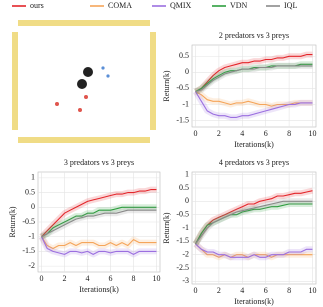  Describe the element at coordinates (290, 5) in the screenshot. I see `legend-label: IQL` at that location.